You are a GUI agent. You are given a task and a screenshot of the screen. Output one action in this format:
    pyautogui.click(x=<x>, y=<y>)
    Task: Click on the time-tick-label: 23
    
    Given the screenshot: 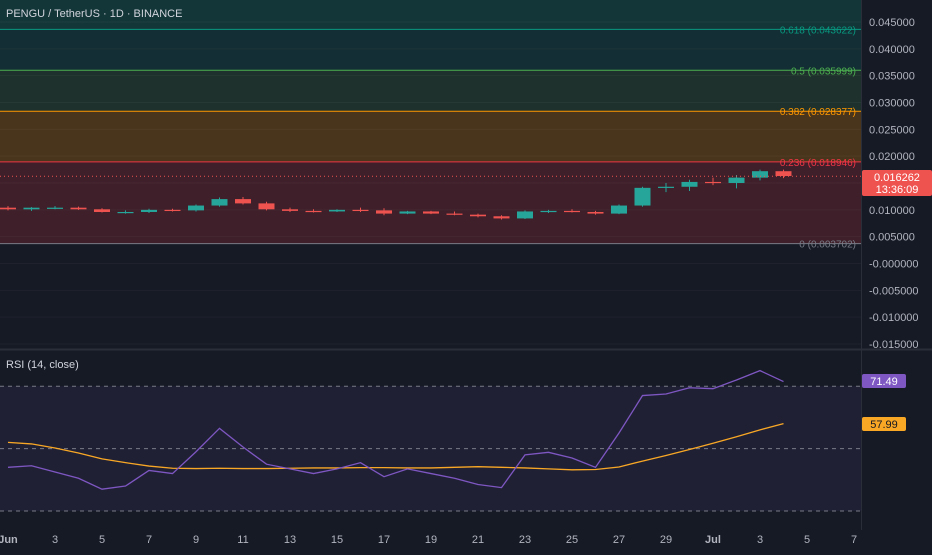 What is the action you would take?
    pyautogui.click(x=525, y=540)
    